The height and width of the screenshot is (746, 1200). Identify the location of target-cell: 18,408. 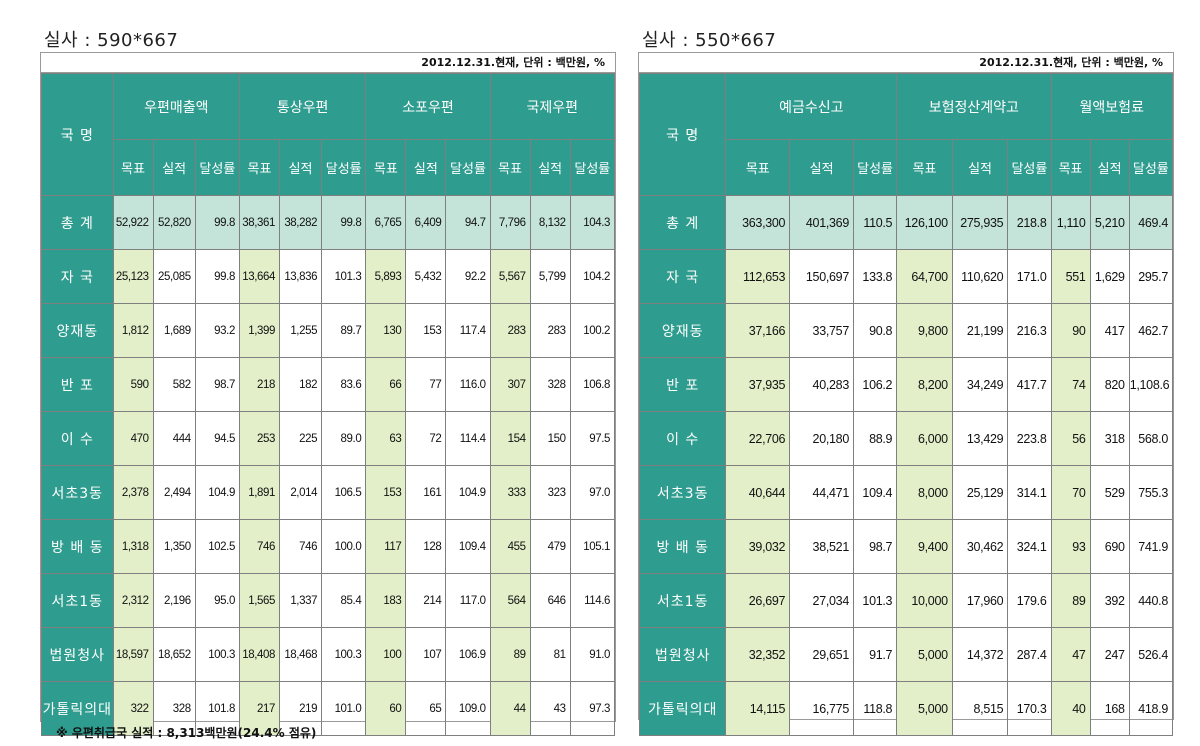
(259, 654).